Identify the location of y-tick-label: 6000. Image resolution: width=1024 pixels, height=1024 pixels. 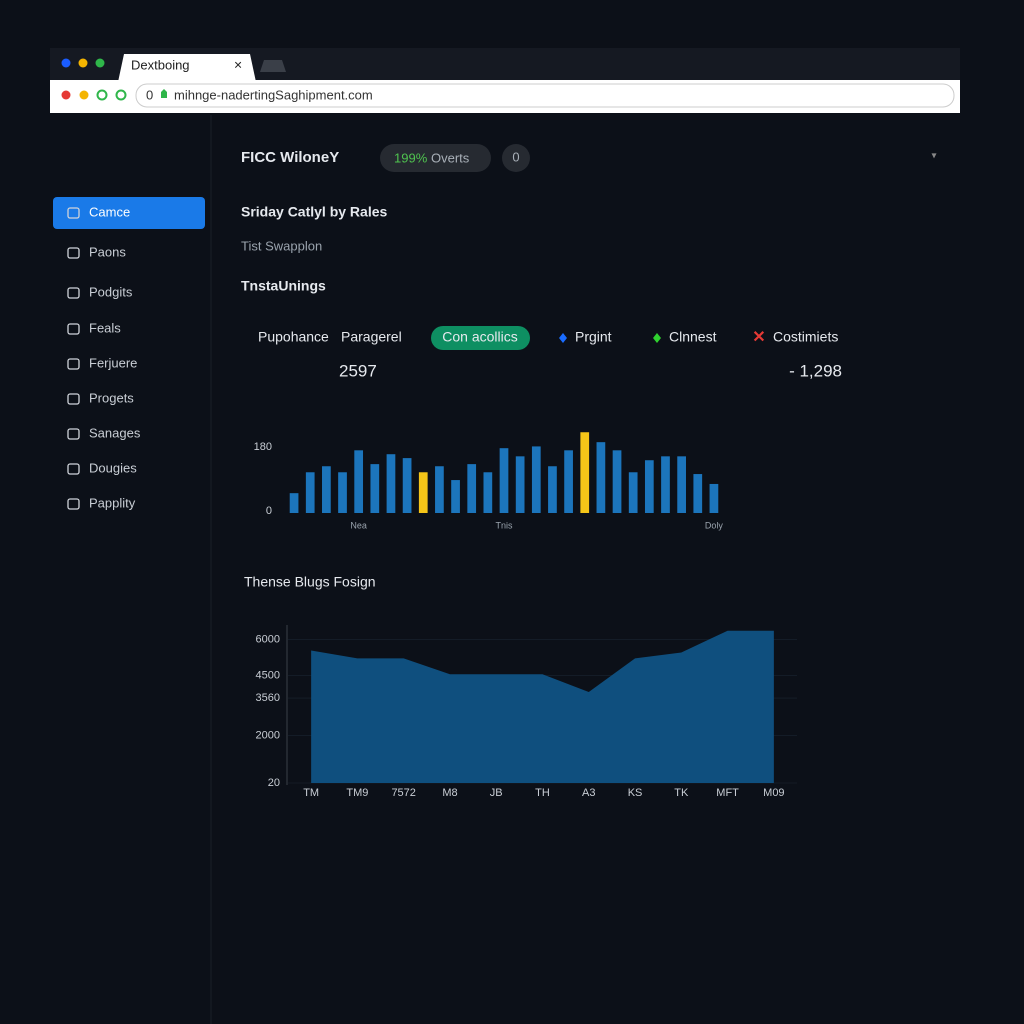
(268, 639).